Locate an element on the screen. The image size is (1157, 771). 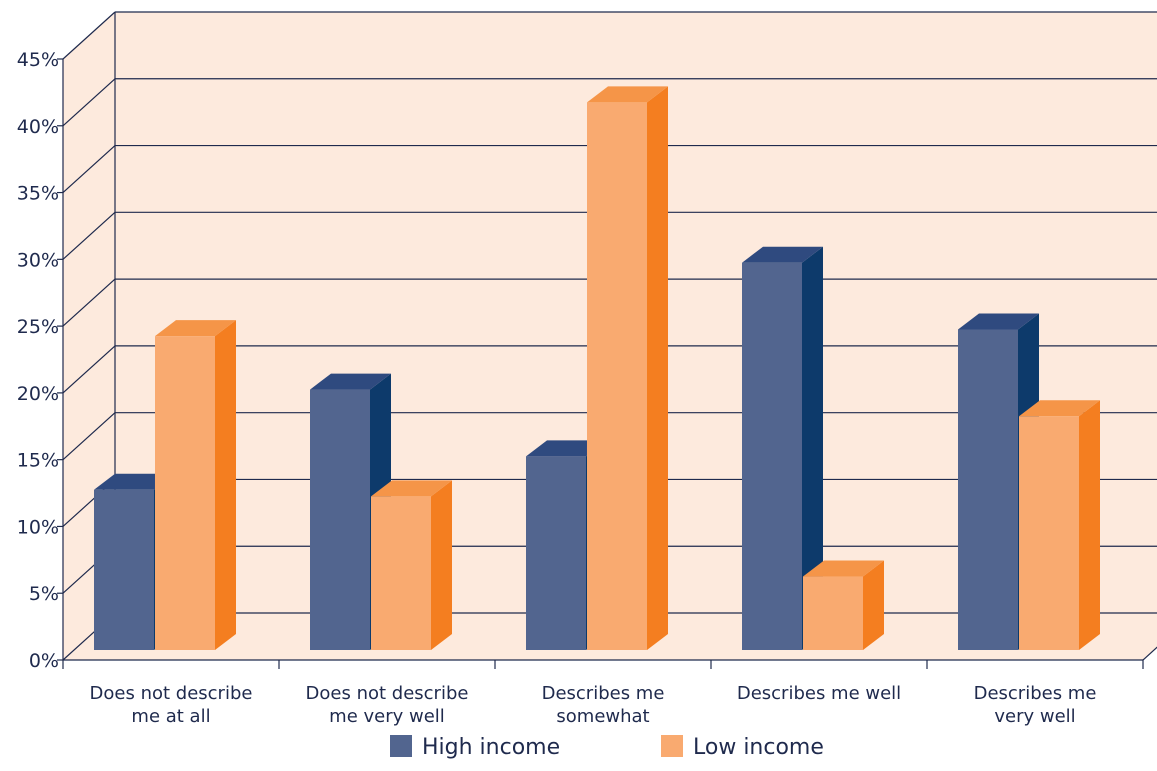
y-tick-label: 20% is located at coordinates (38, 394).